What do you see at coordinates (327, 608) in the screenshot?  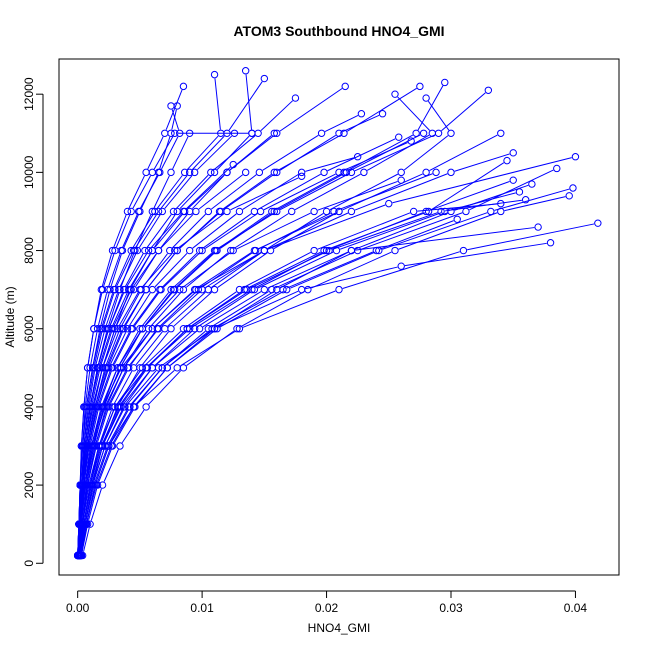 I see `x-tick-label: 0.02` at bounding box center [327, 608].